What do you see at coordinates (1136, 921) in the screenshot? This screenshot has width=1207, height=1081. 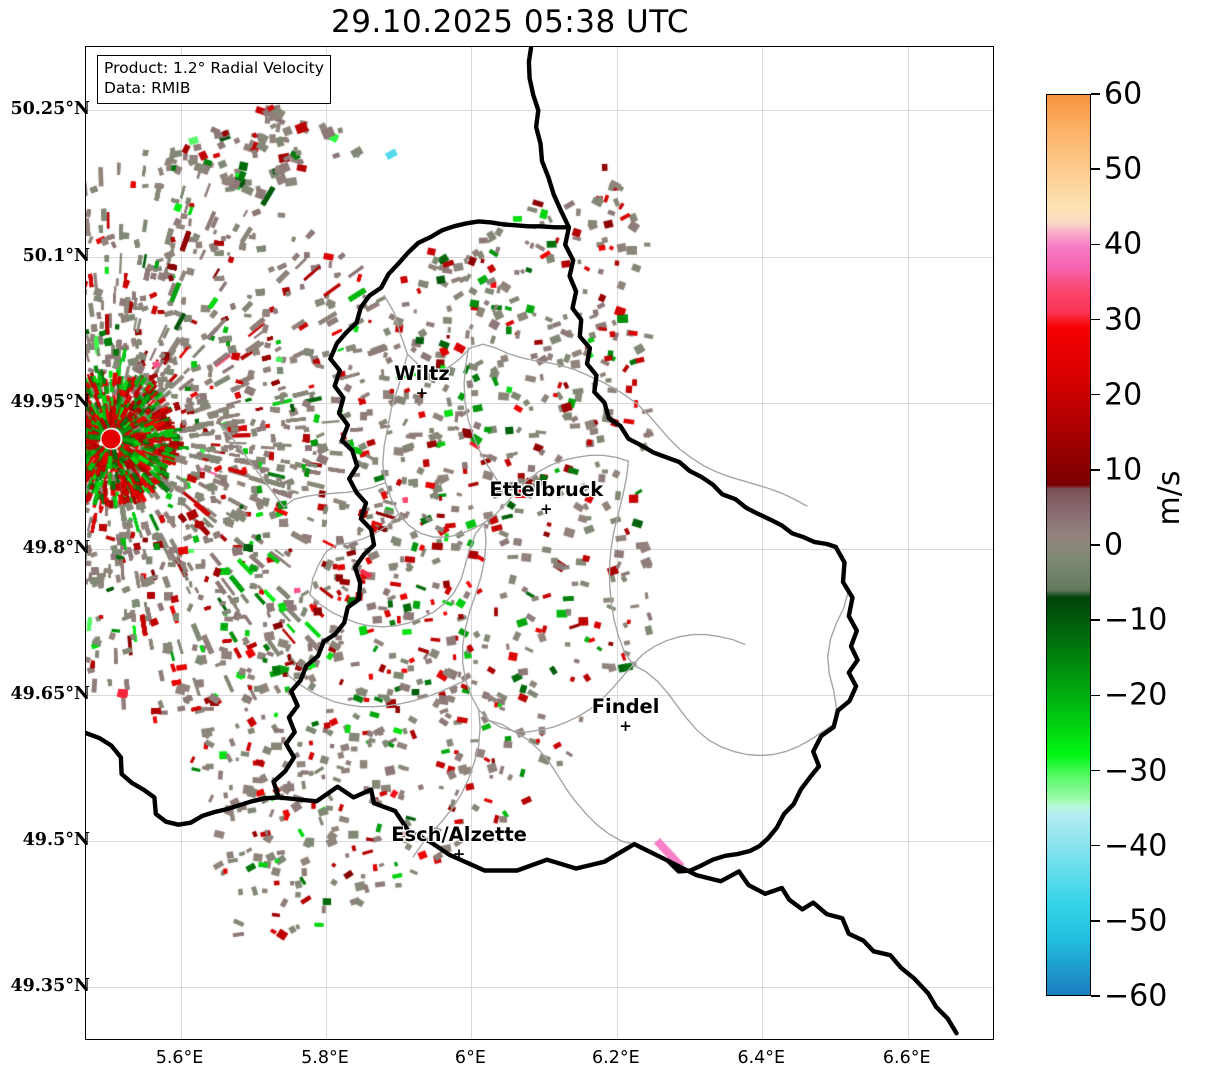 I see `colorbar-tick-label: −50` at bounding box center [1136, 921].